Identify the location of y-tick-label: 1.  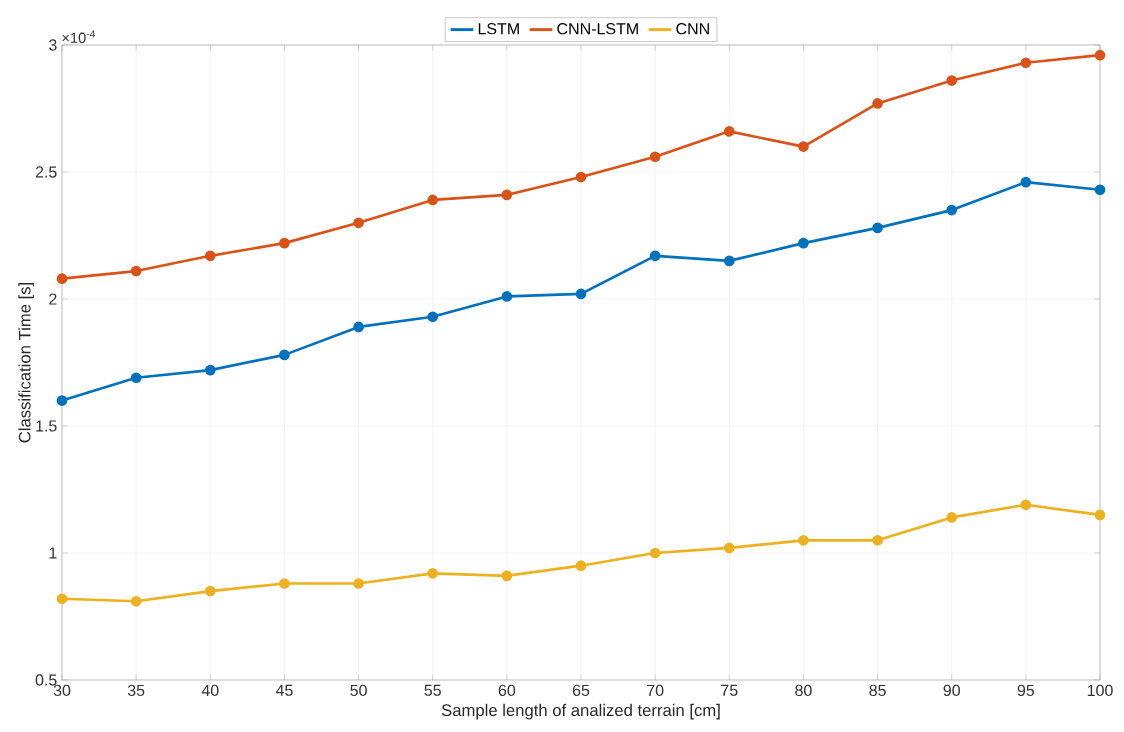
(53, 553).